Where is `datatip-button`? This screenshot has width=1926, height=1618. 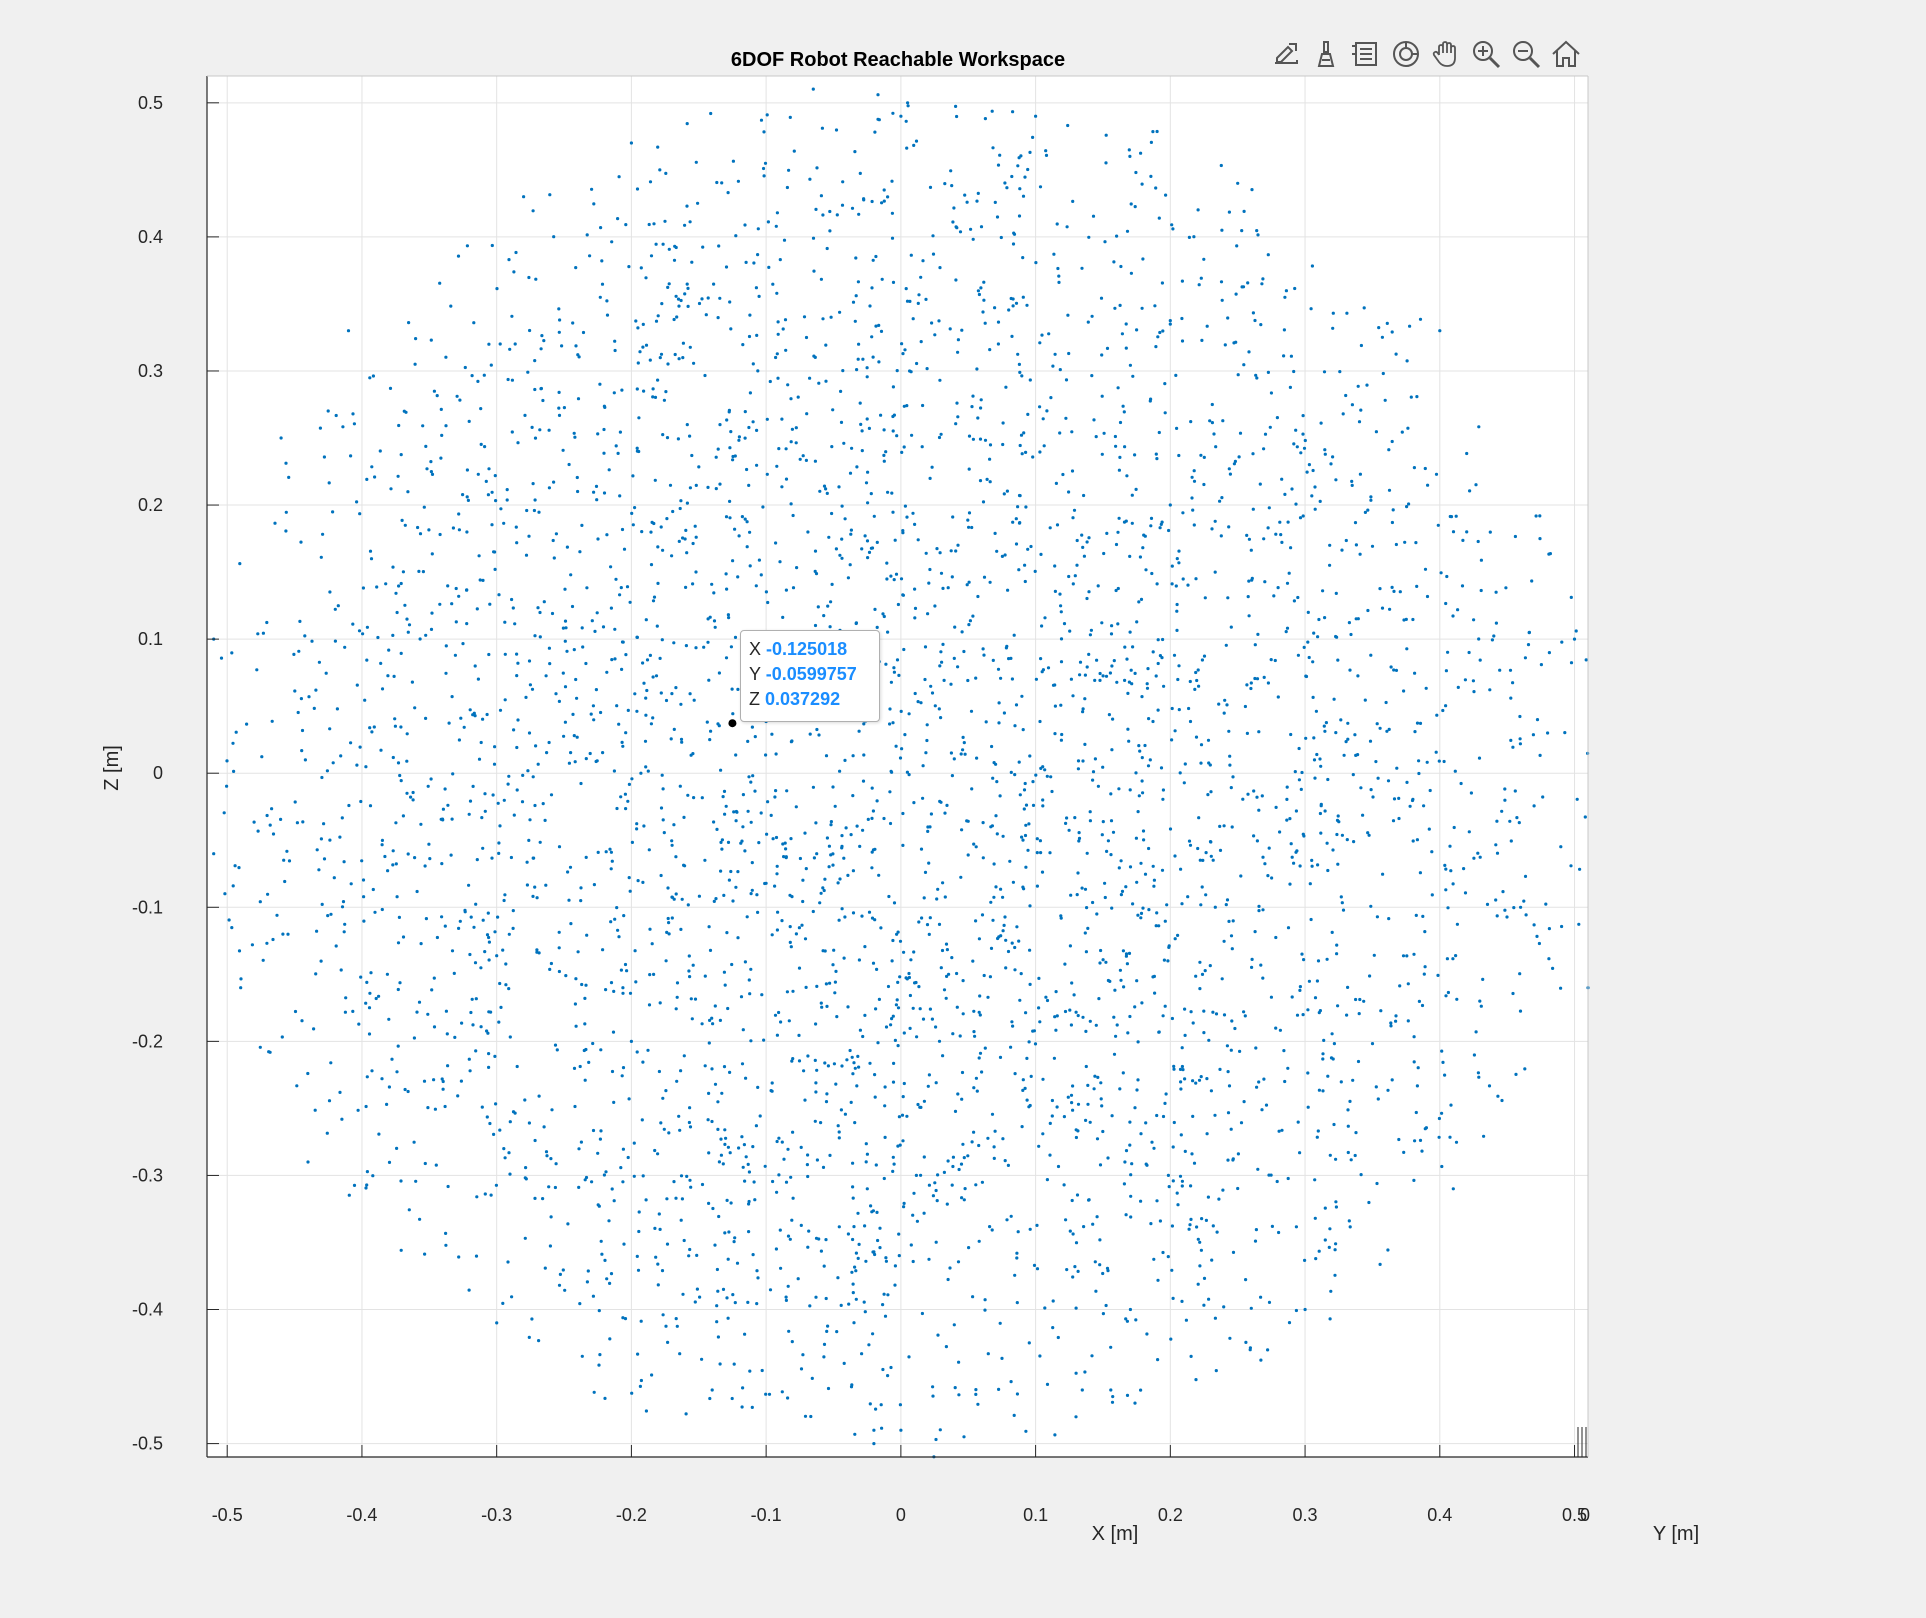 datatip-button is located at coordinates (1366, 54).